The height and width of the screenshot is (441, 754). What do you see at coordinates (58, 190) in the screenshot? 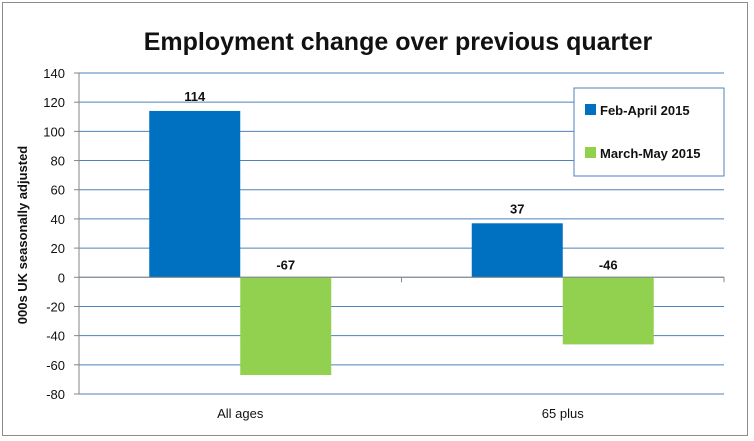
I see `y-tick-label: 60` at bounding box center [58, 190].